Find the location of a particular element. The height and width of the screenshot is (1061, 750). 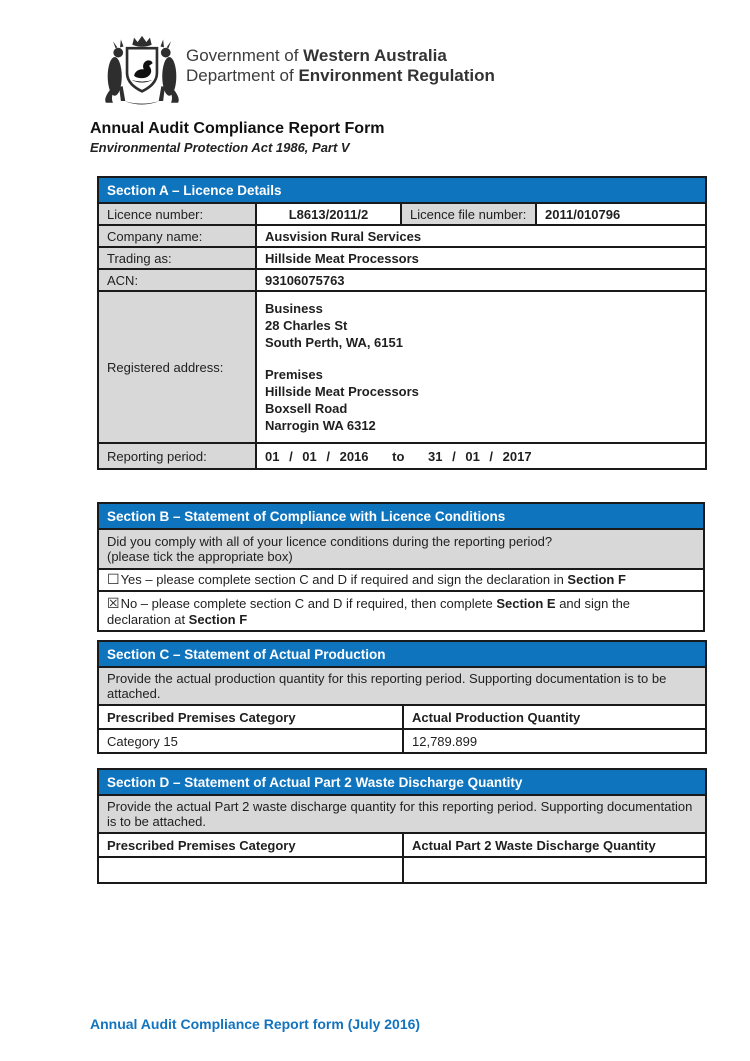

reporting-until: 31 / 01 / 2017 is located at coordinates (480, 456).